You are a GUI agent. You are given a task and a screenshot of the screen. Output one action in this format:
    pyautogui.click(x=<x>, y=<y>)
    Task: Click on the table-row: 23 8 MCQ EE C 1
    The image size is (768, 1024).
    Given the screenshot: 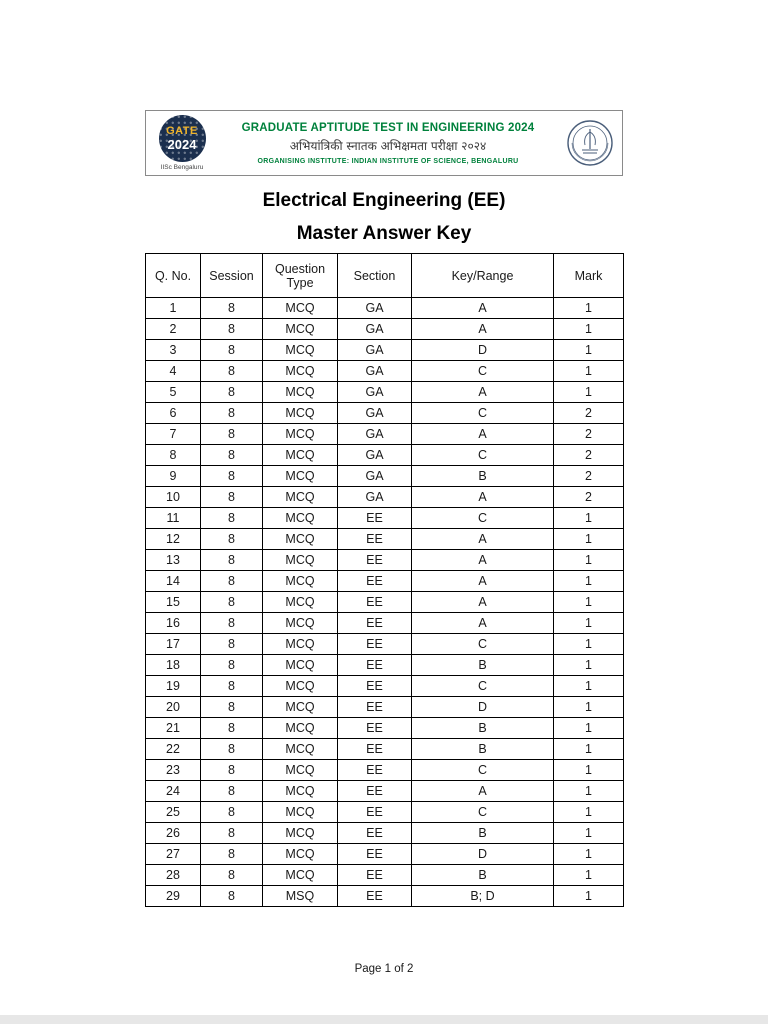 What is the action you would take?
    pyautogui.click(x=384, y=770)
    